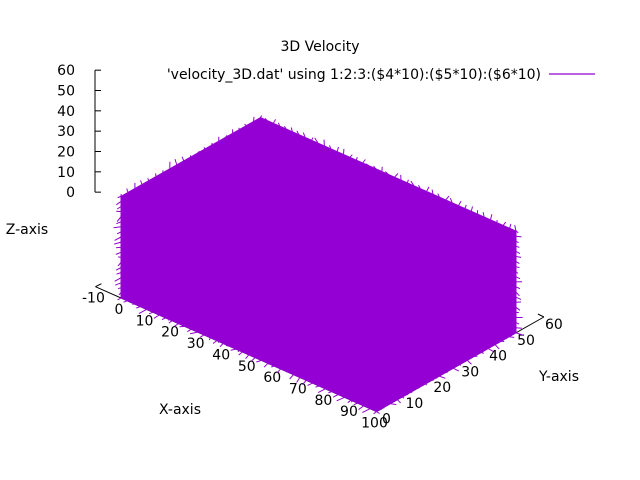 This screenshot has width=640, height=480. What do you see at coordinates (180, 410) in the screenshot?
I see `x-axis-label: X-axis` at bounding box center [180, 410].